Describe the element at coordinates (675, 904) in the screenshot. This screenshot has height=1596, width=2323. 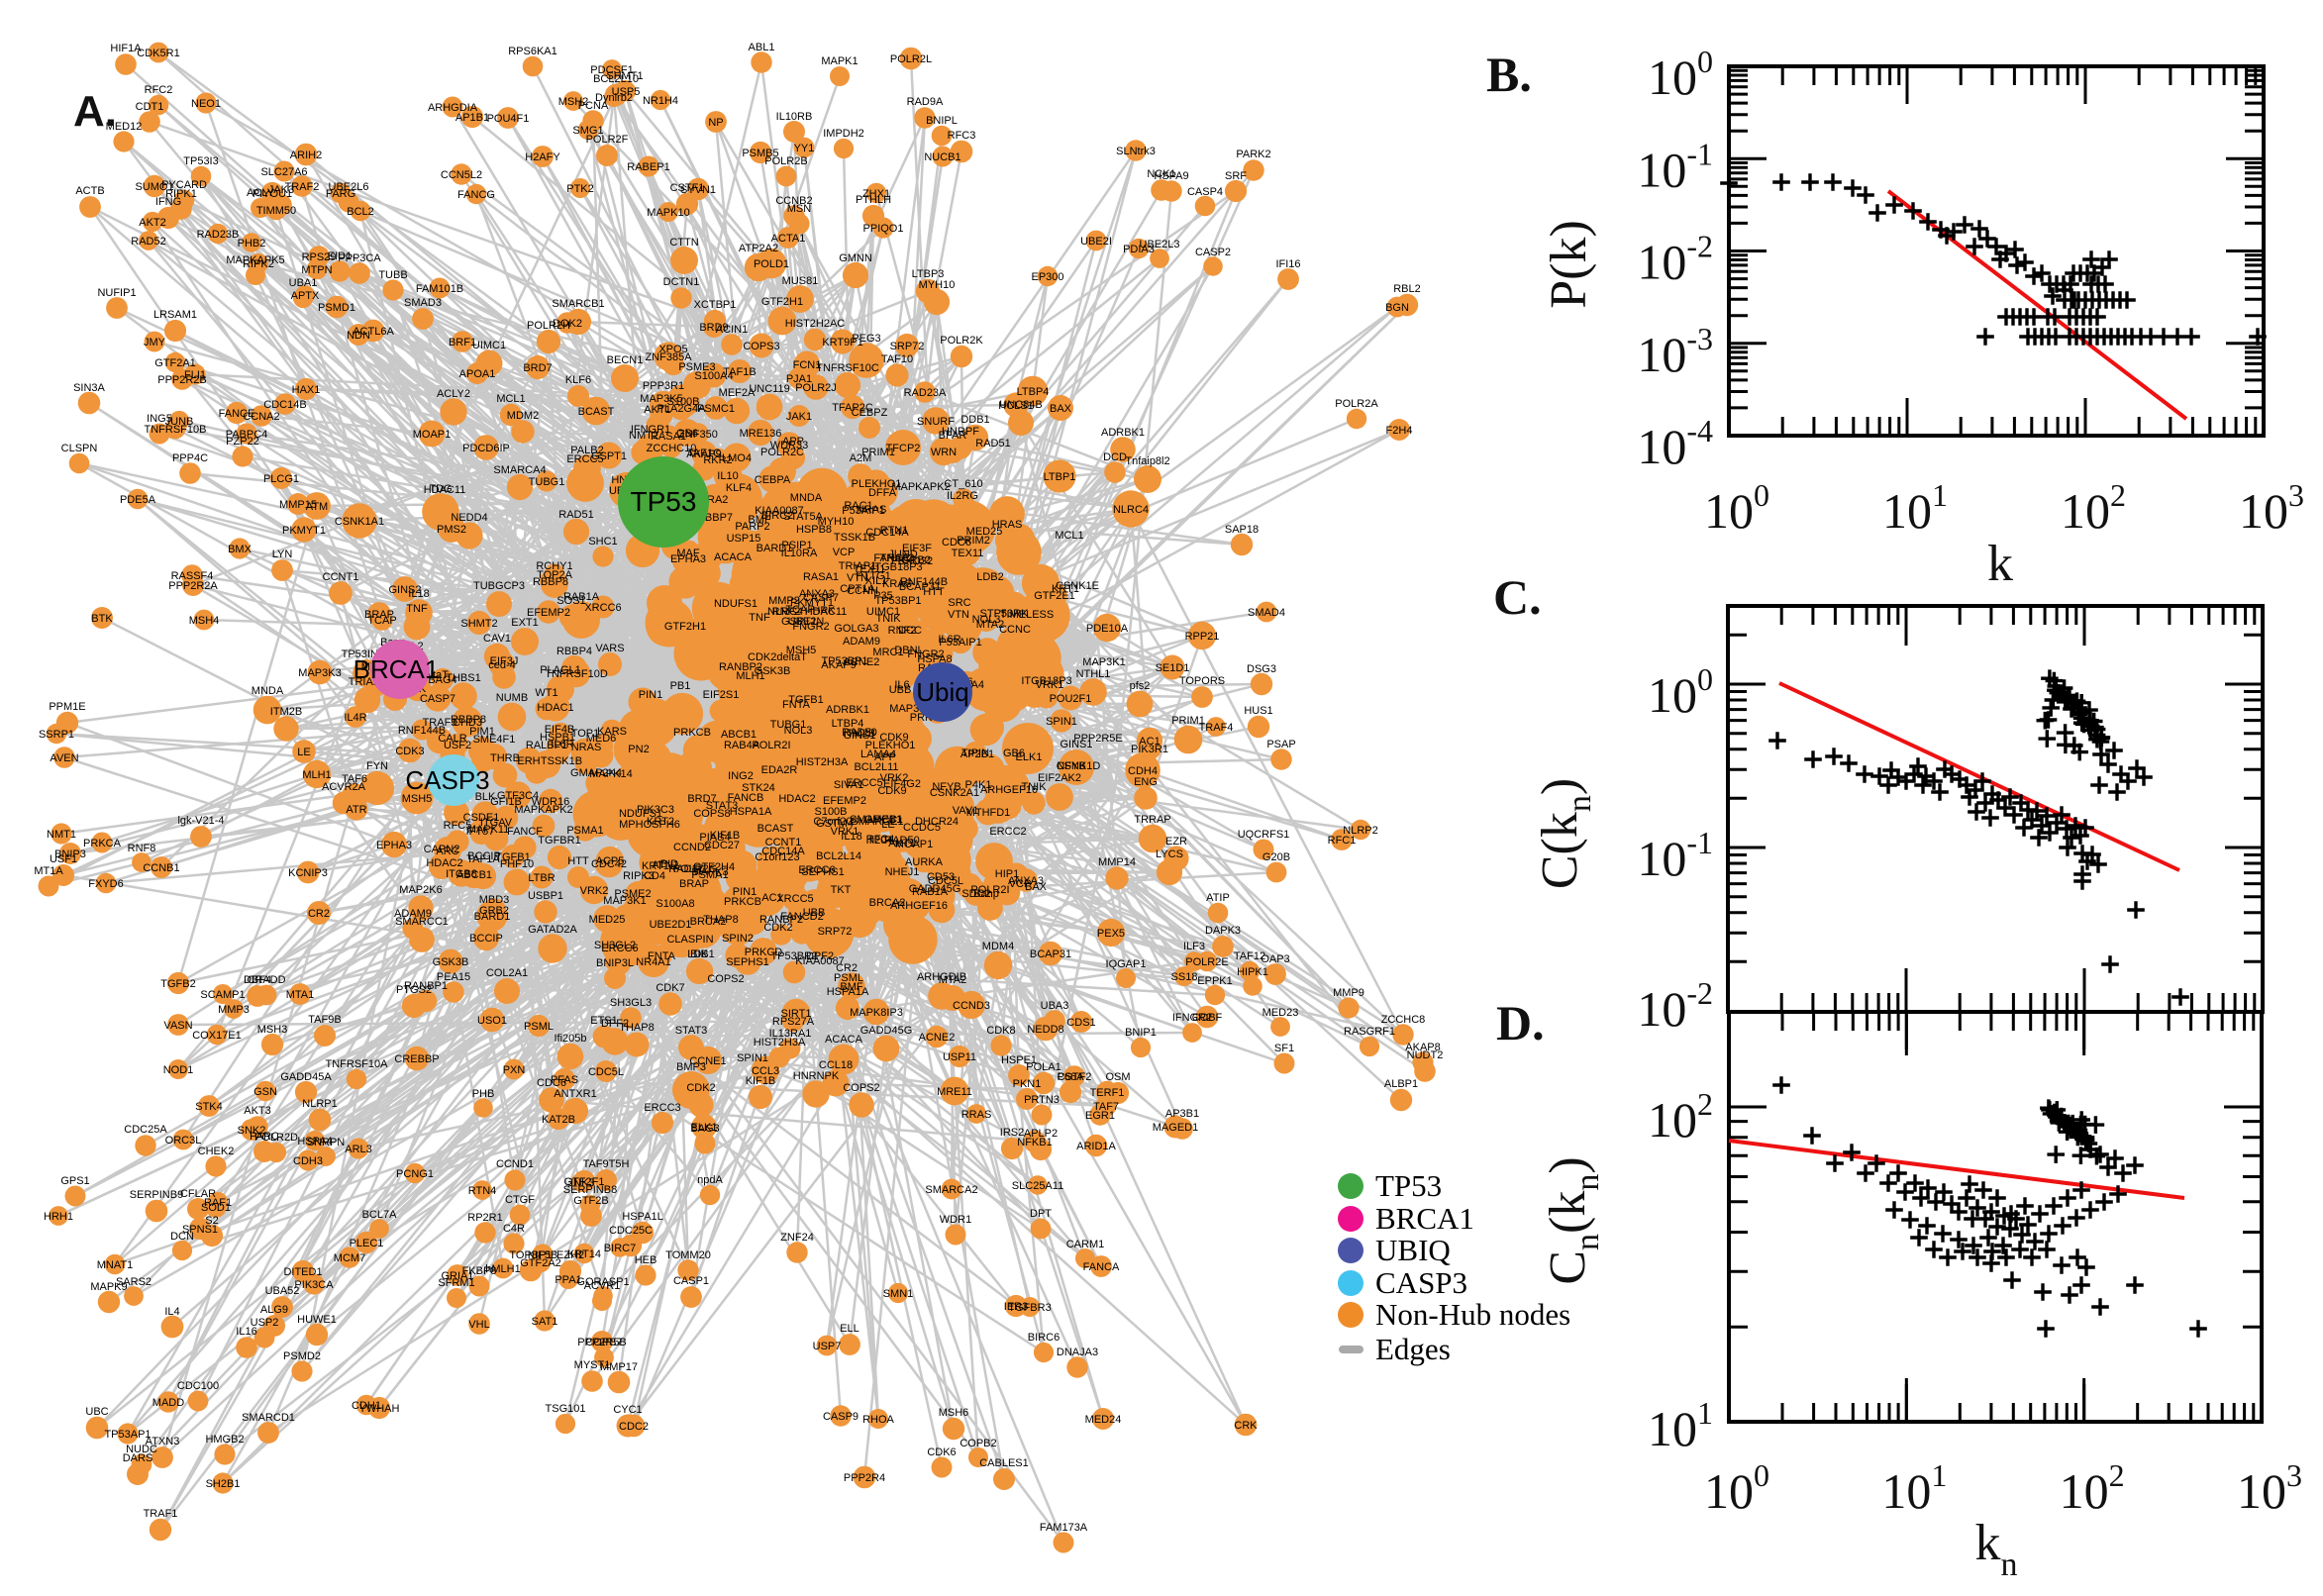
I see `svg-text: S100A8` at that location.